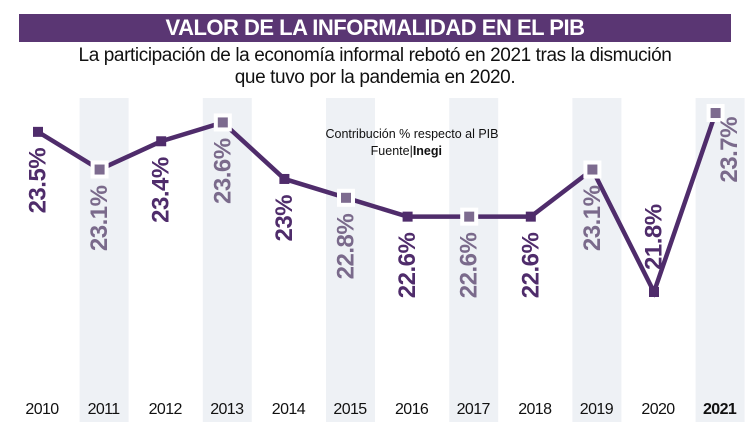  Describe the element at coordinates (597, 409) in the screenshot. I see `x-tick-2019: 2019` at that location.